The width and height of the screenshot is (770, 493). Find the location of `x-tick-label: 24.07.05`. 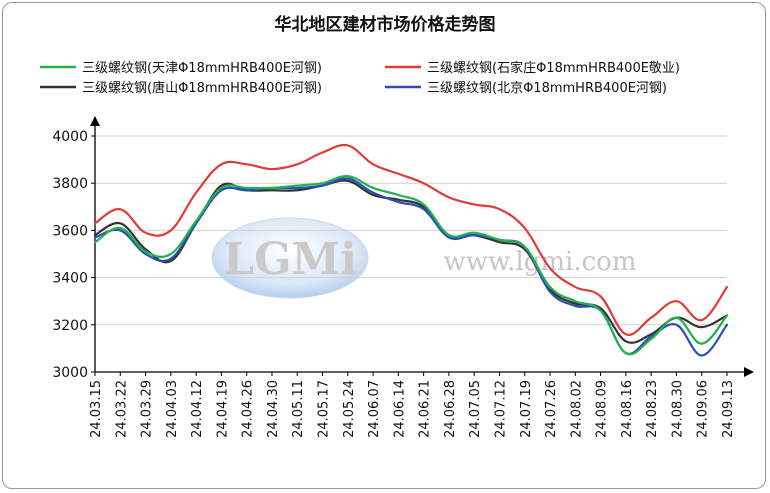

x-tick-label: 24.07.05 is located at coordinates (475, 409).